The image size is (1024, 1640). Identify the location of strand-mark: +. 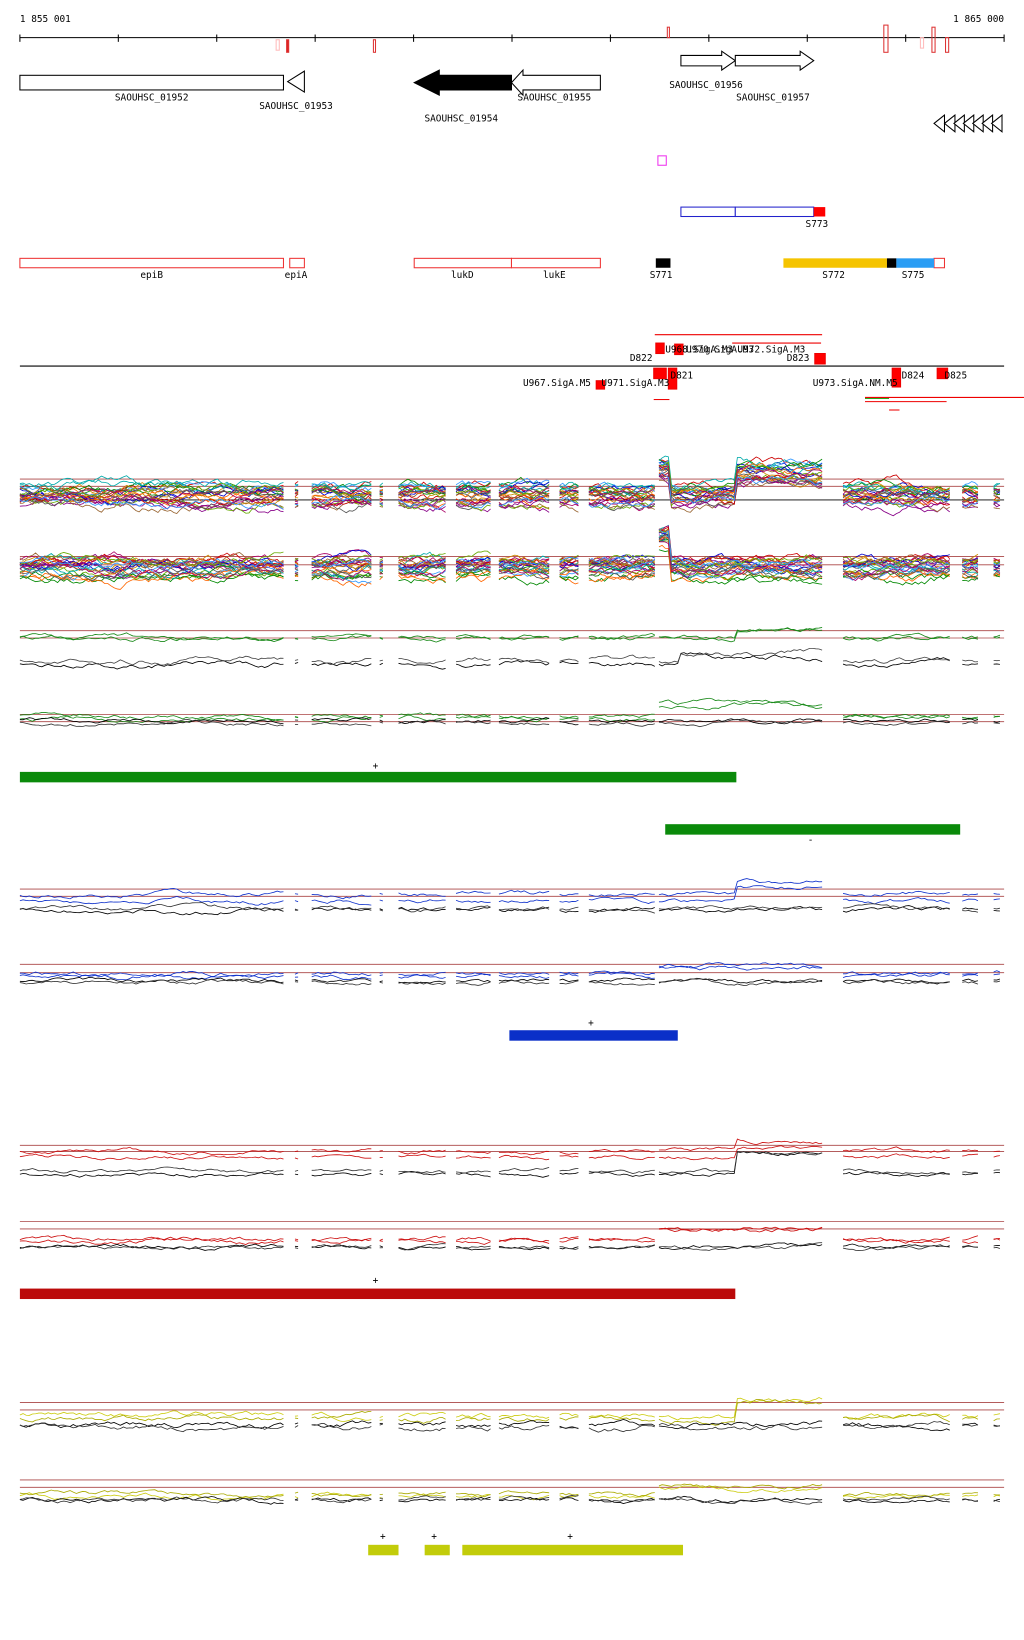
(376, 1280).